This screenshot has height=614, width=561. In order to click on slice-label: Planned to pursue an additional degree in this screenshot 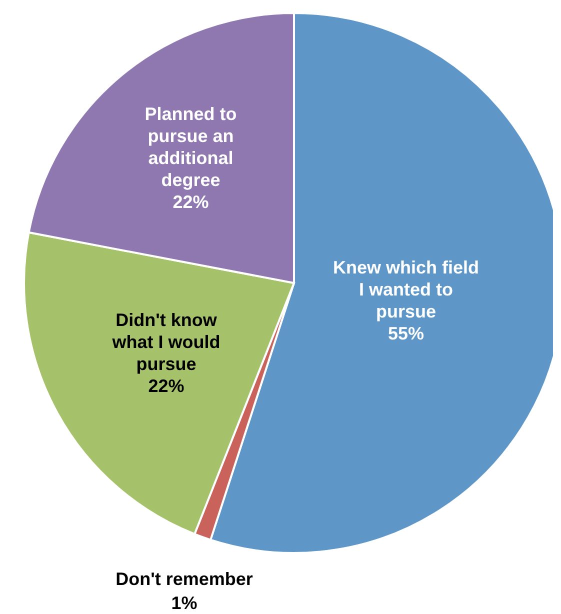, I will do `click(190, 147)`.